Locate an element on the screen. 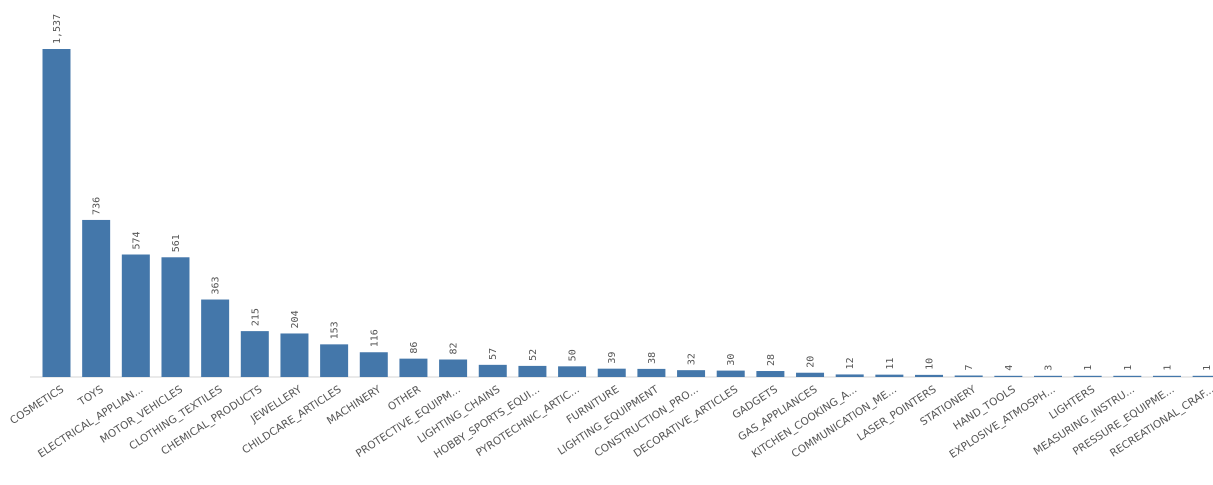  bar-value-label: 736 is located at coordinates (97, 206).